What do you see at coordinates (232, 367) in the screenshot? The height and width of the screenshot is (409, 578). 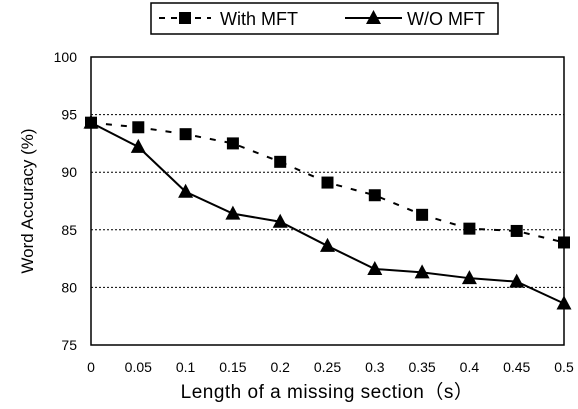 I see `x-tick-label: 0.15` at bounding box center [232, 367].